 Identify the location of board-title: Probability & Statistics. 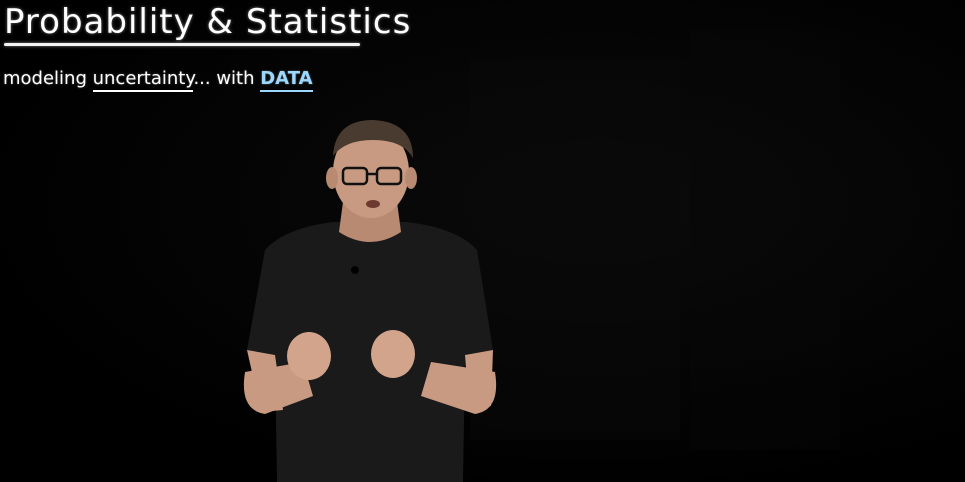
(208, 22).